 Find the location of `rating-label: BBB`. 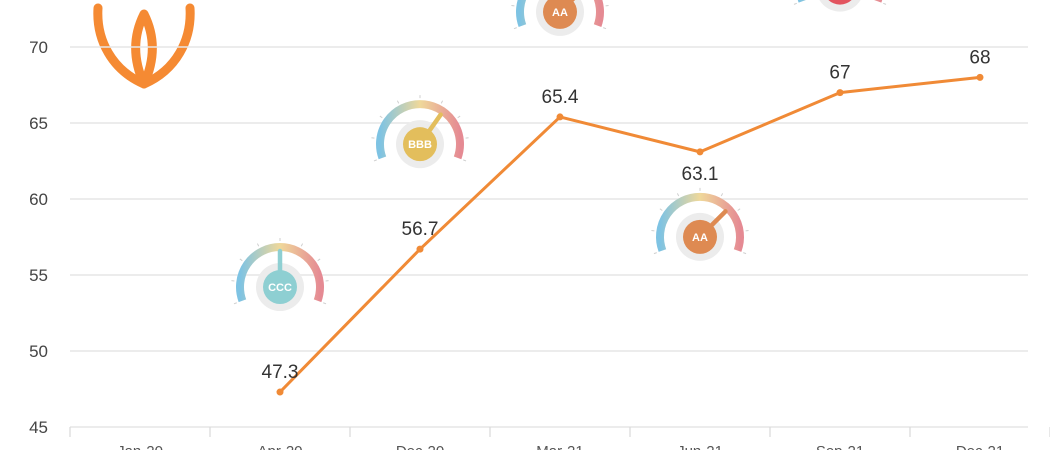

rating-label: BBB is located at coordinates (420, 145).